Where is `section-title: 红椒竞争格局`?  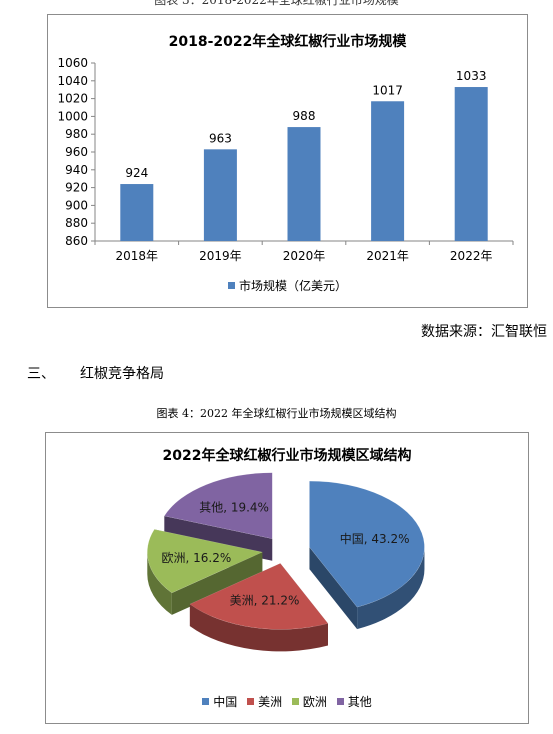 section-title: 红椒竞争格局 is located at coordinates (122, 374).